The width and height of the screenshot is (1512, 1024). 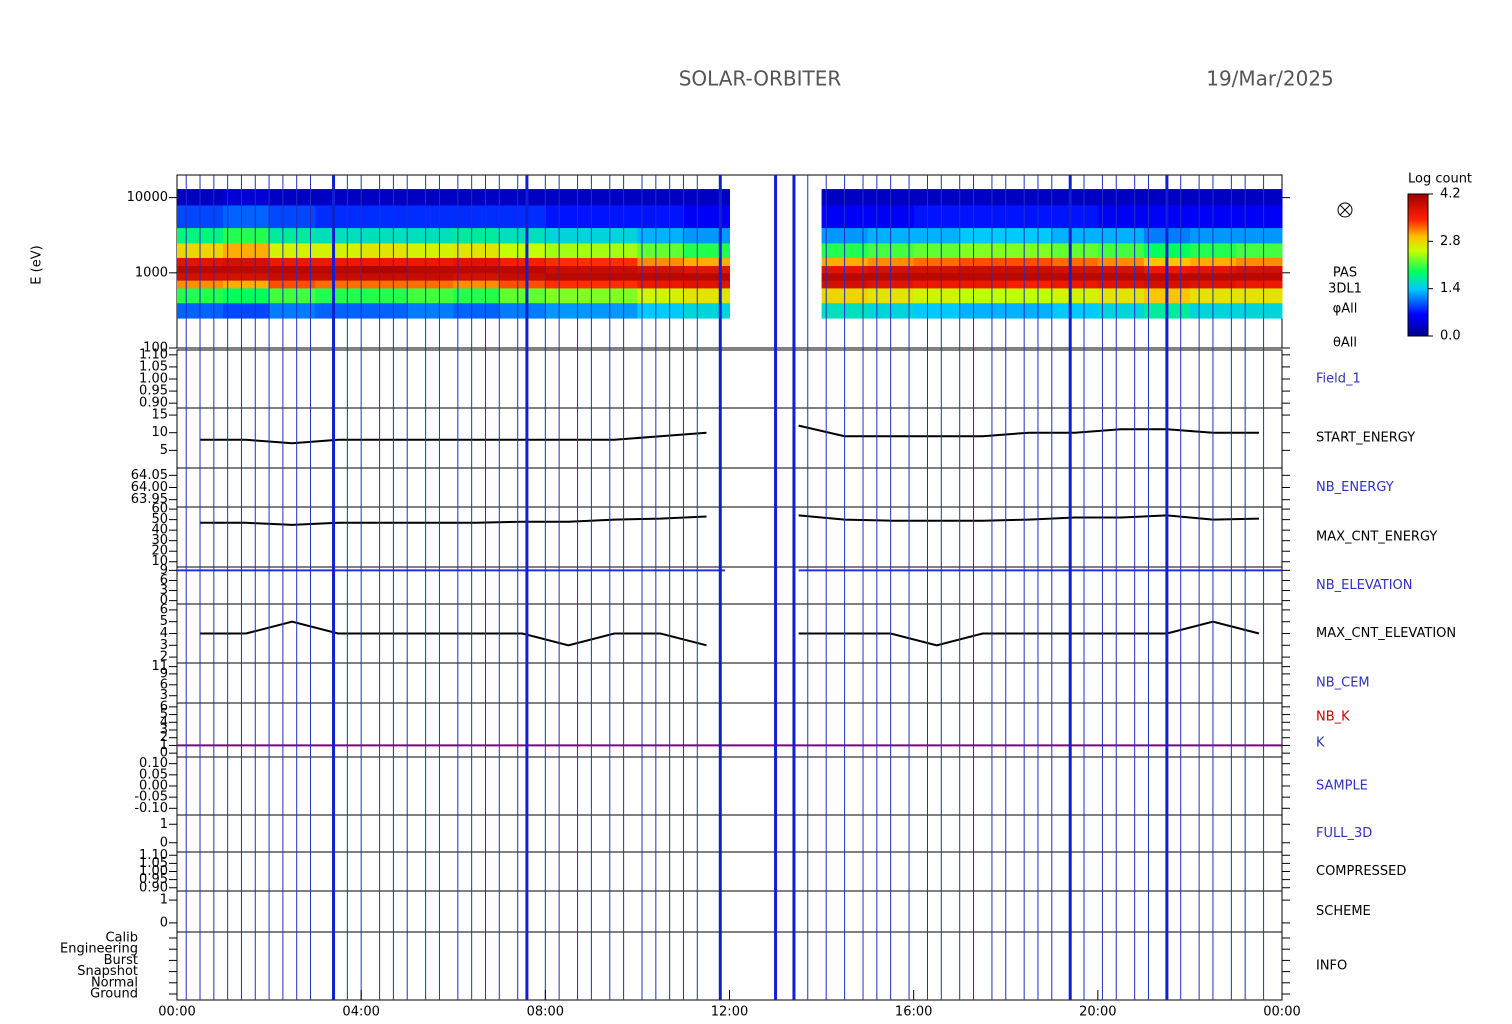 What do you see at coordinates (153, 786) in the screenshot?
I see `y-tick-label: 0.00` at bounding box center [153, 786].